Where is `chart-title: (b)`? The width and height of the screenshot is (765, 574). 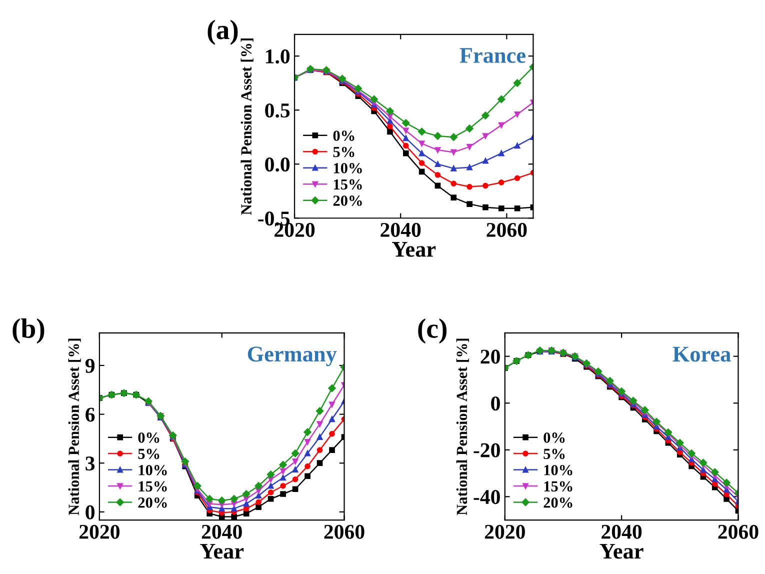
chart-title: (b) is located at coordinates (28, 331).